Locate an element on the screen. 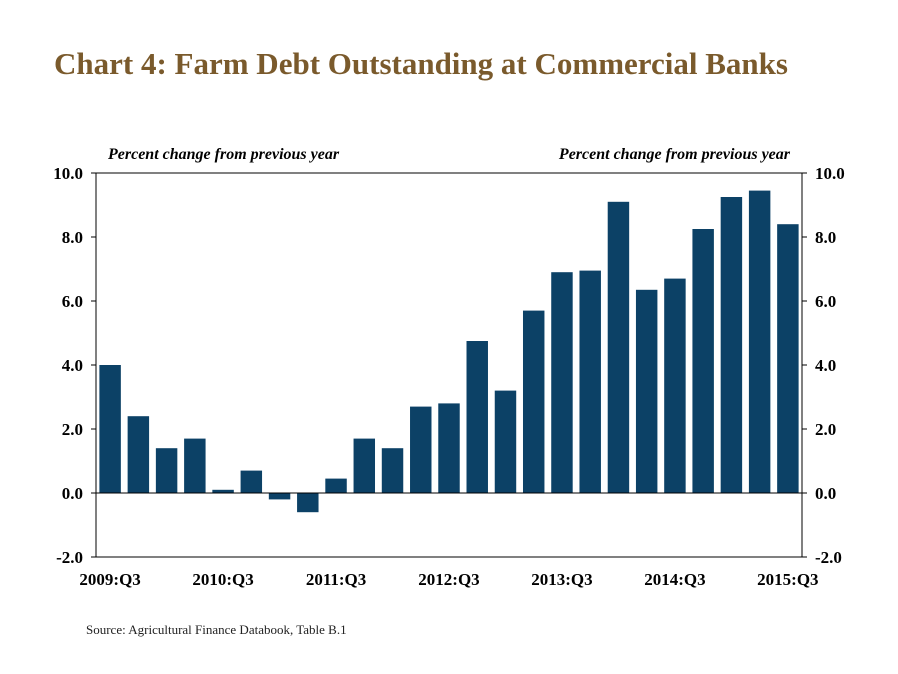  right-tick-label: 2.0 is located at coordinates (825, 429).